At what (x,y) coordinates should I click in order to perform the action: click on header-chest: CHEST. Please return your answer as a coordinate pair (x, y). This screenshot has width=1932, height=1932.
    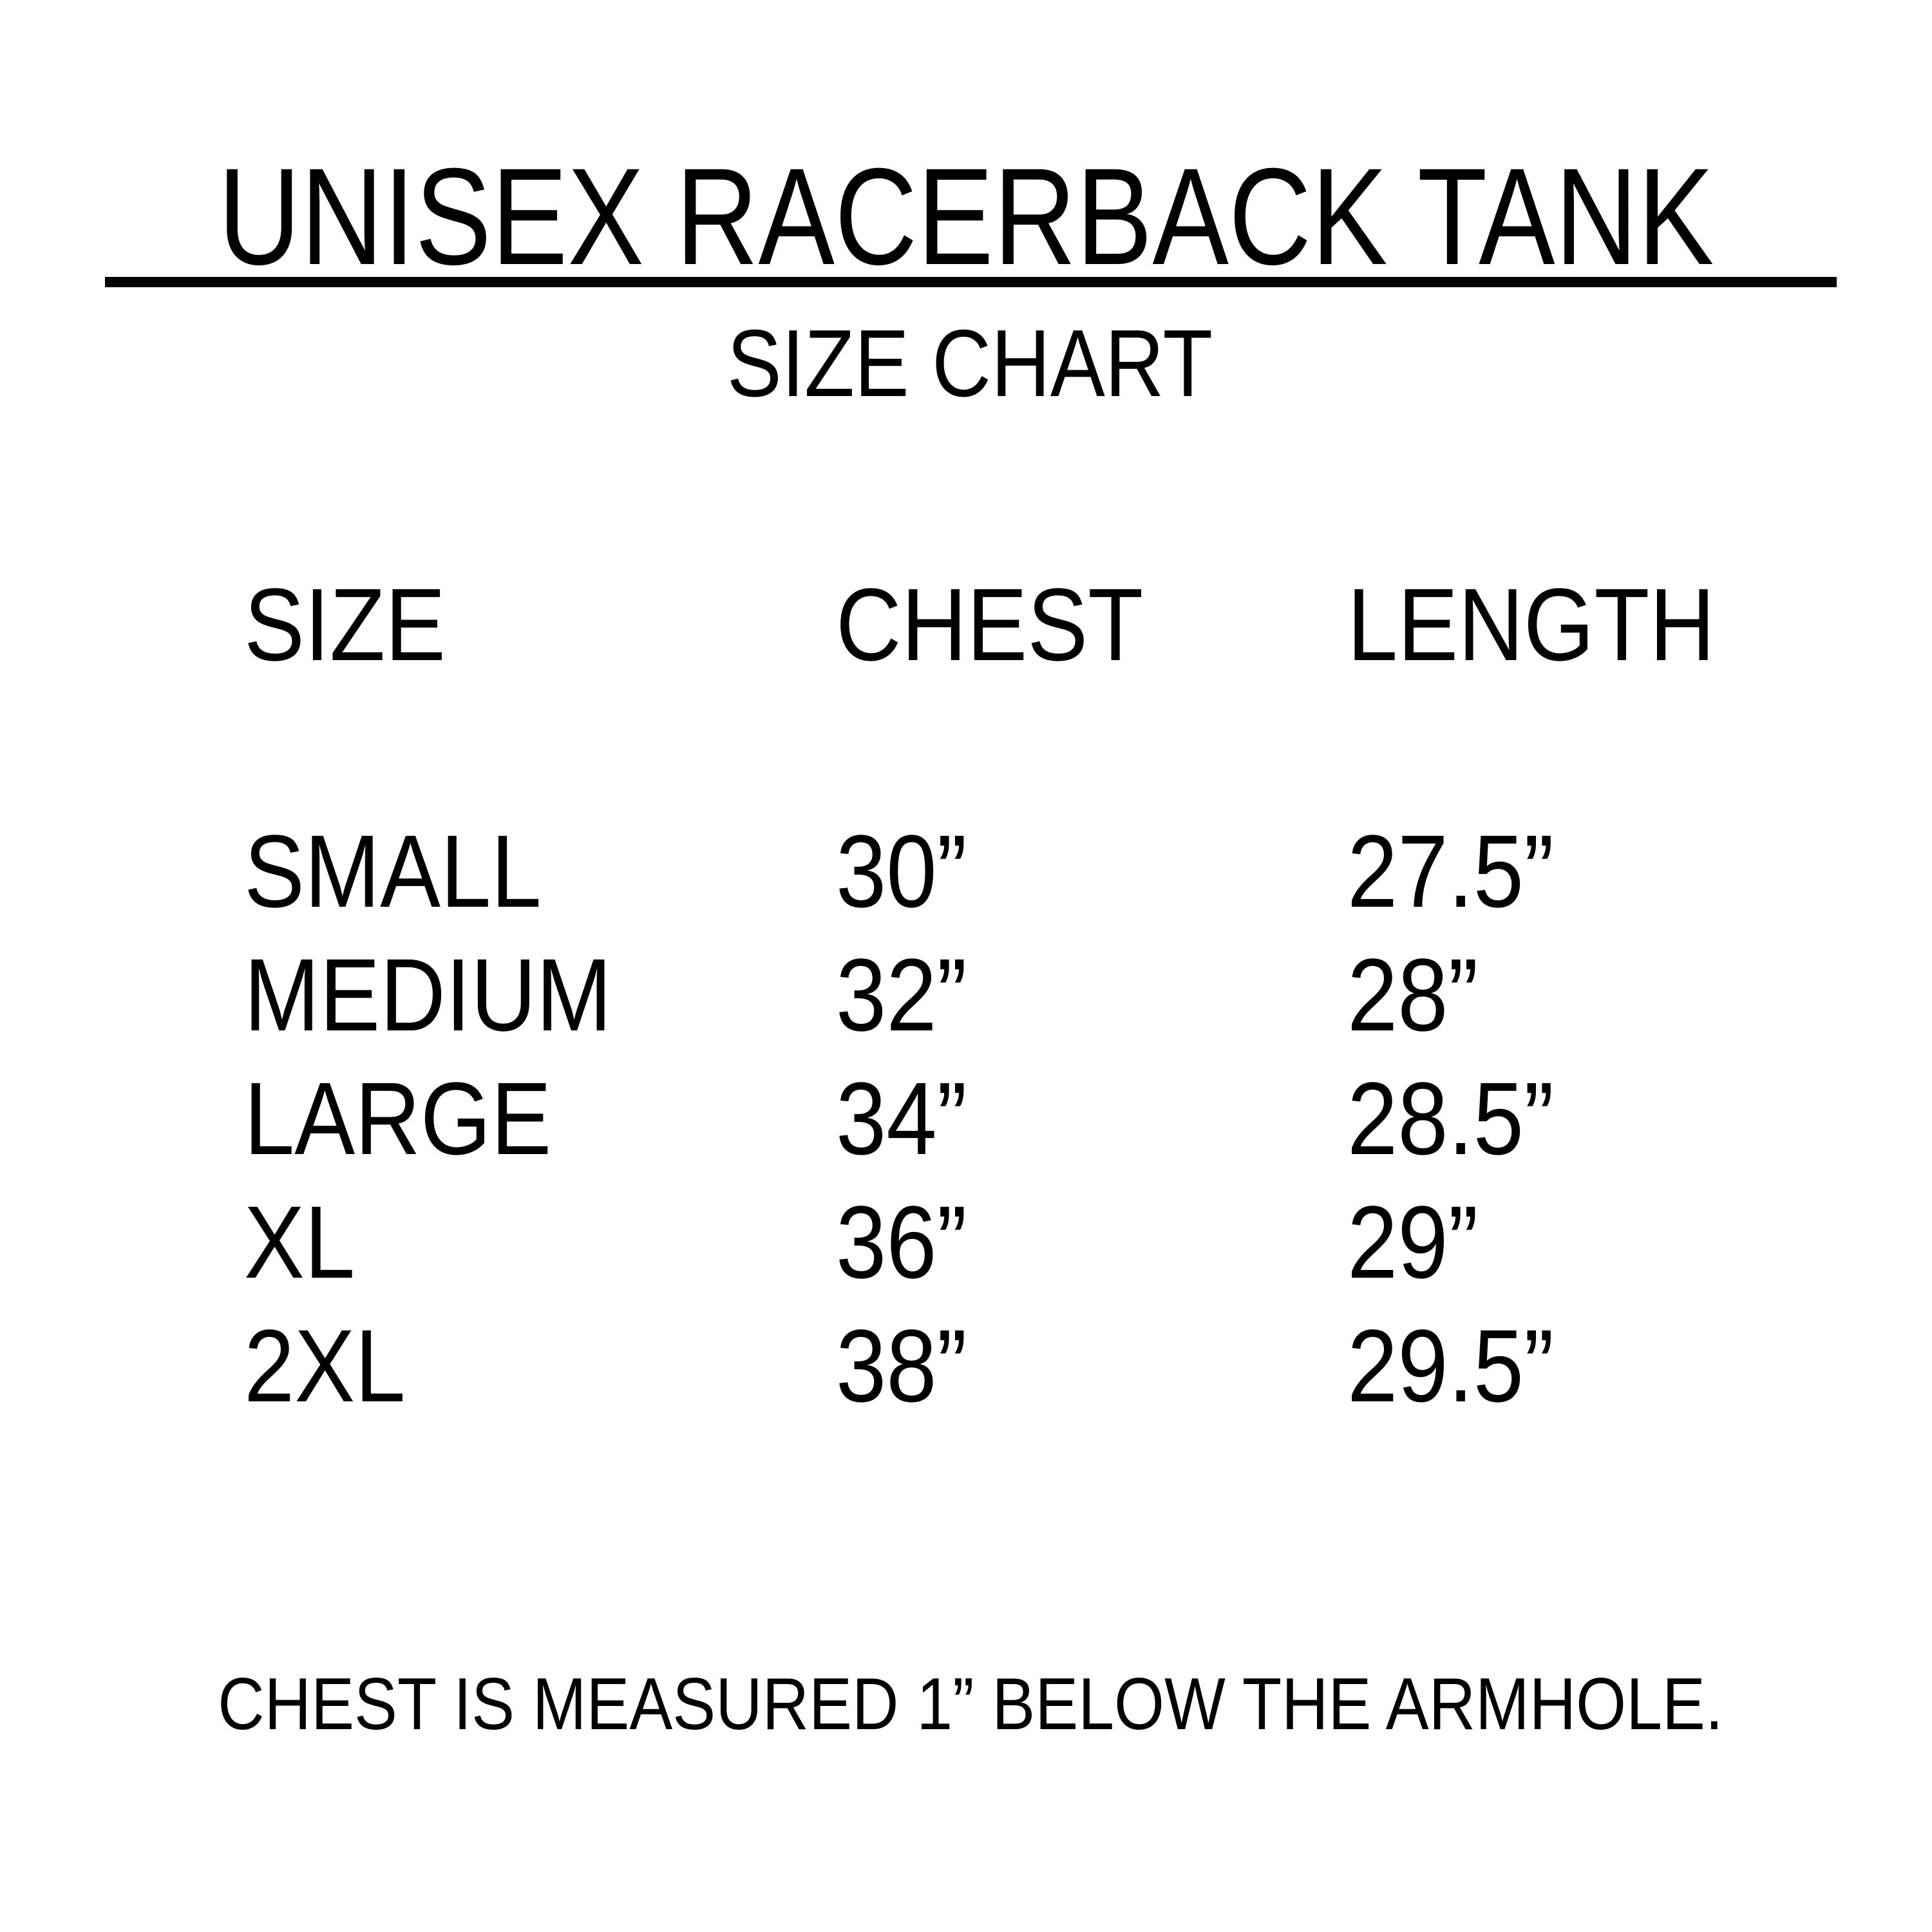
    Looking at the image, I should click on (990, 624).